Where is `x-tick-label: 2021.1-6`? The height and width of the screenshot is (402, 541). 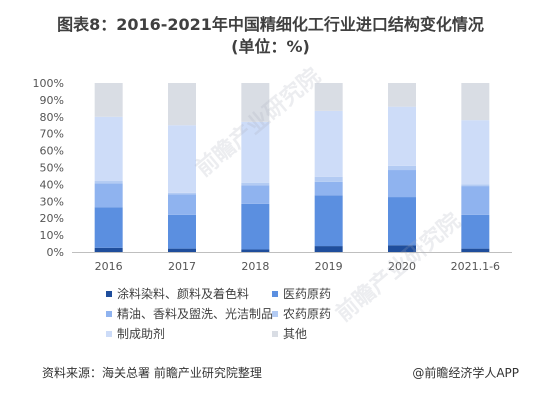 x-tick-label: 2021.1-6 is located at coordinates (475, 266).